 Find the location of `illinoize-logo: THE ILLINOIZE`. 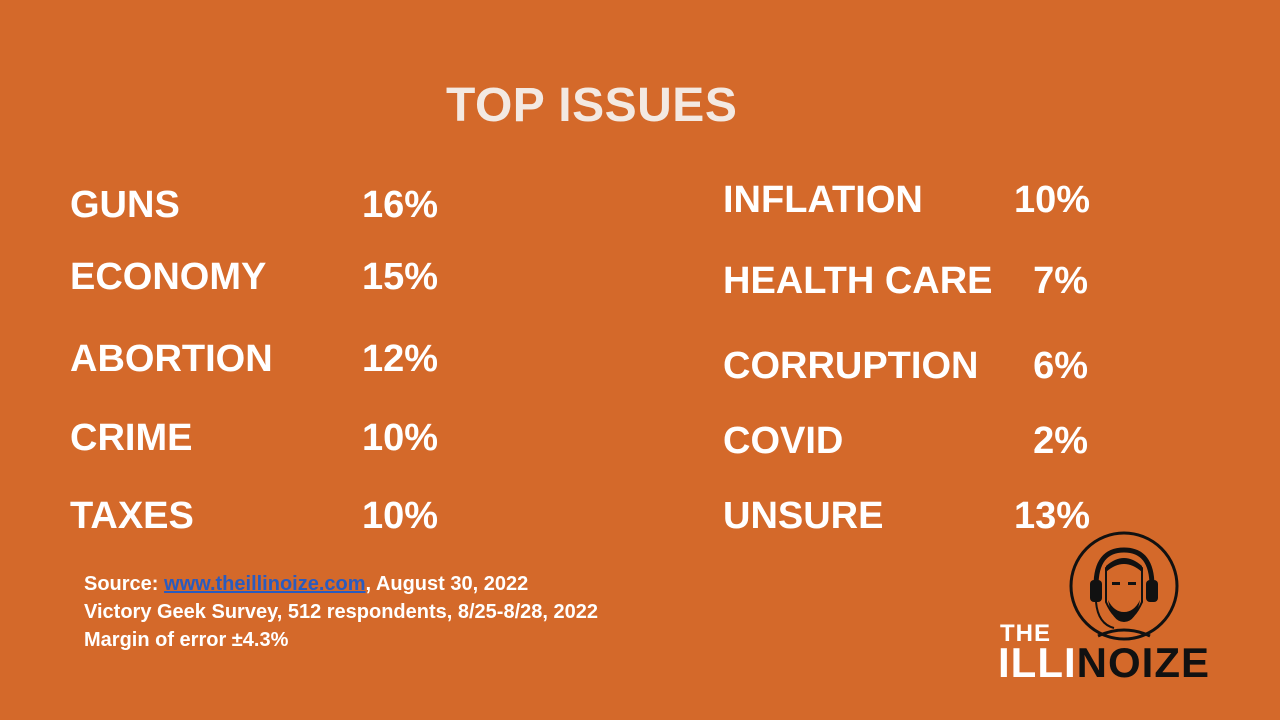

illinoize-logo: THE ILLINOIZE is located at coordinates (1121, 608).